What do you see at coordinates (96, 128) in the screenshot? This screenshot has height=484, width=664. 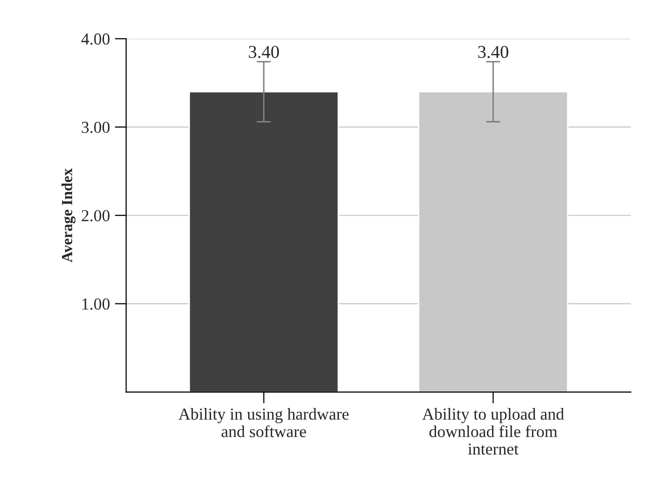 I see `y-tick-label: 3.00` at bounding box center [96, 128].